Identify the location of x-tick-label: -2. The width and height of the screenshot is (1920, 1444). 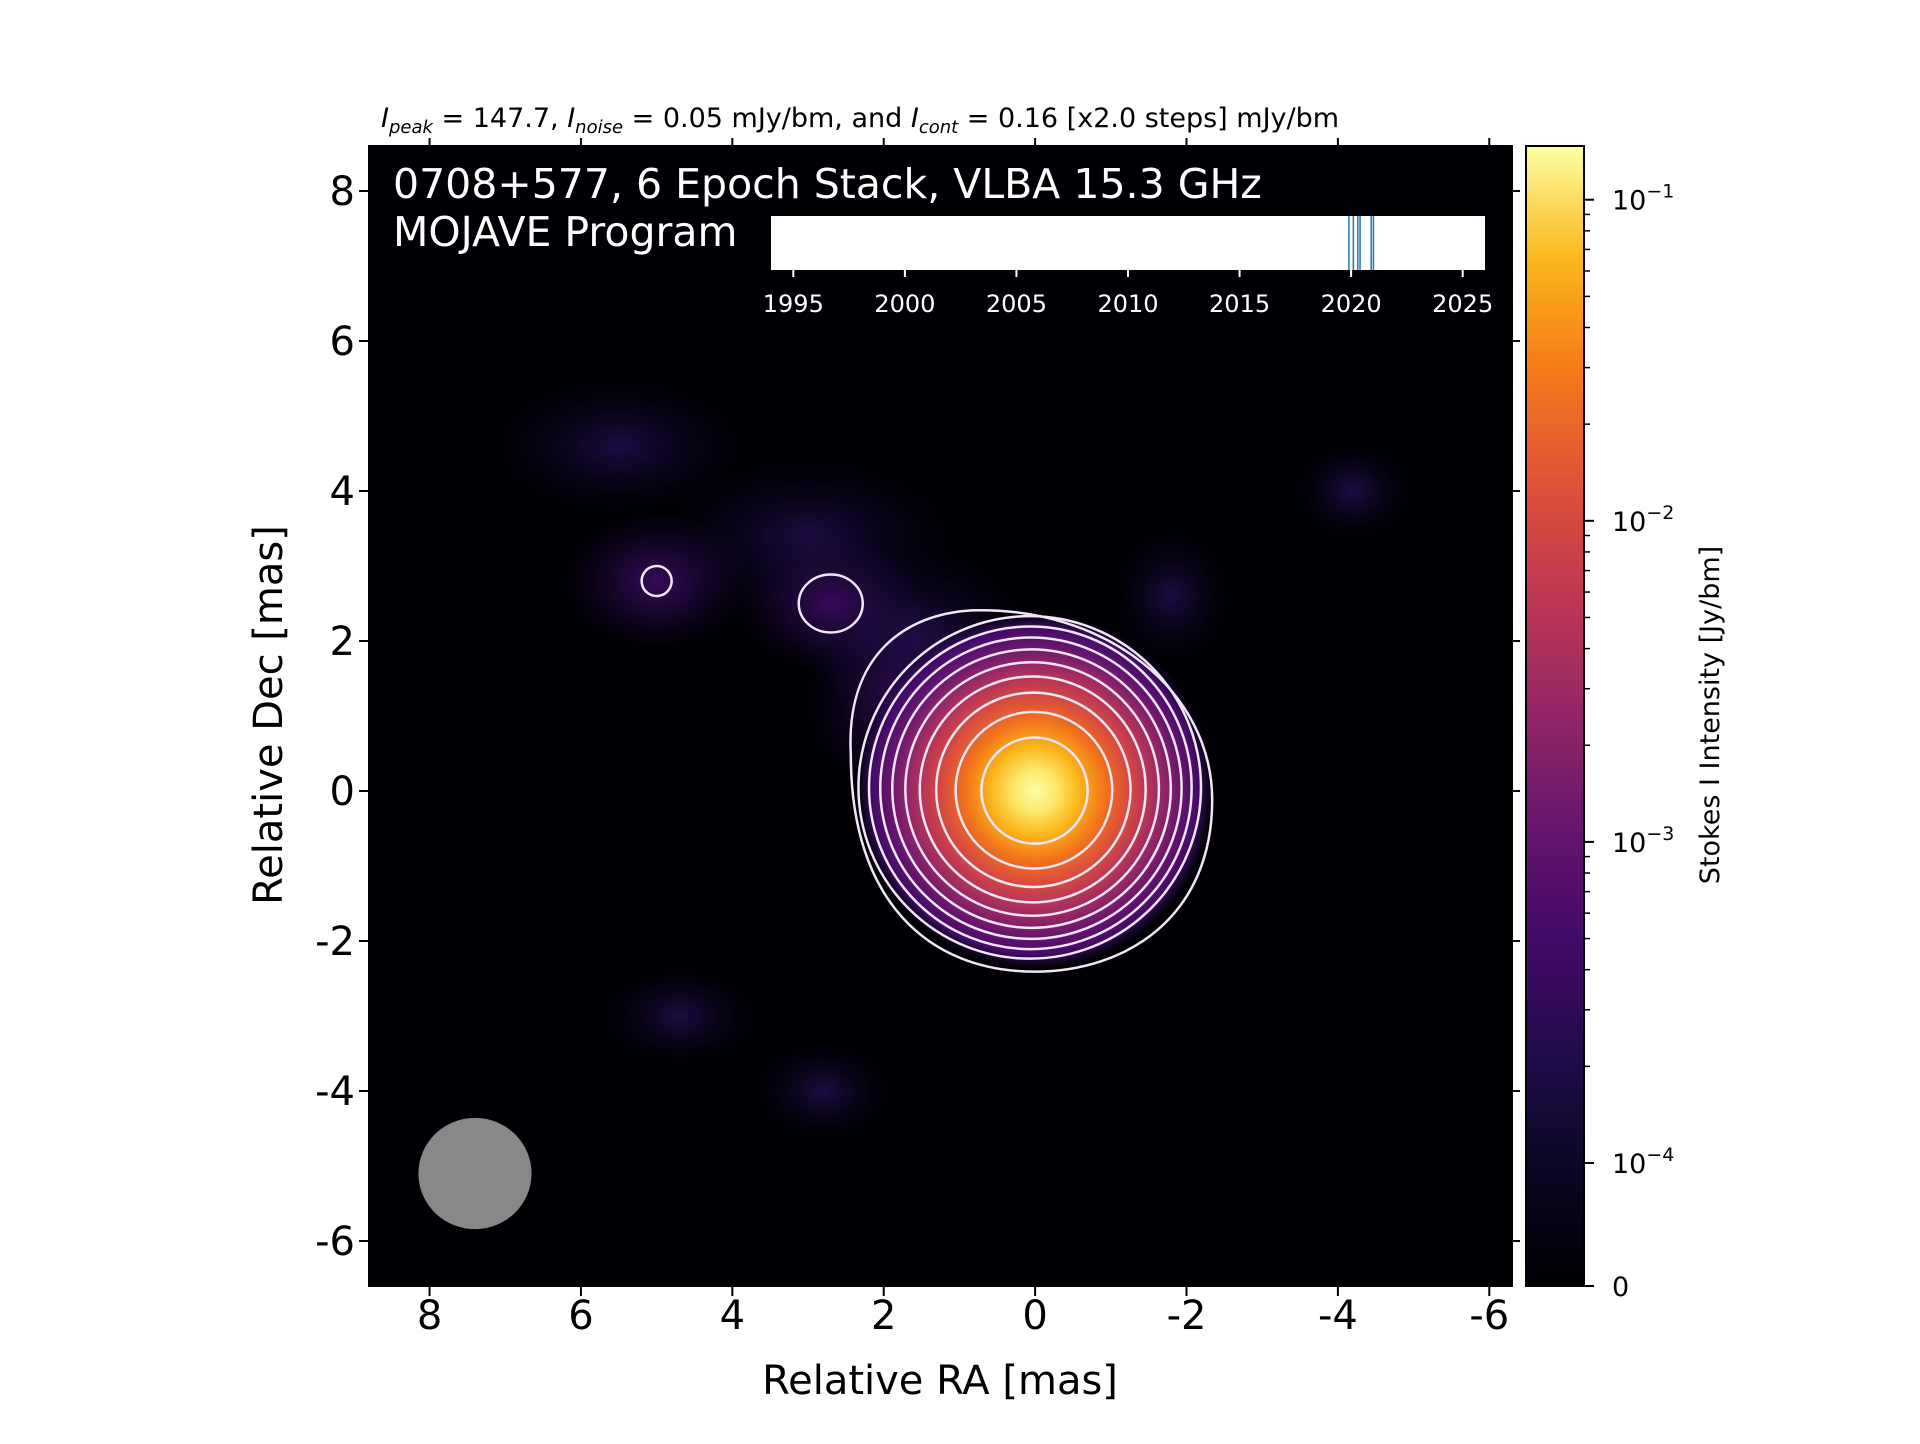
(1187, 1316).